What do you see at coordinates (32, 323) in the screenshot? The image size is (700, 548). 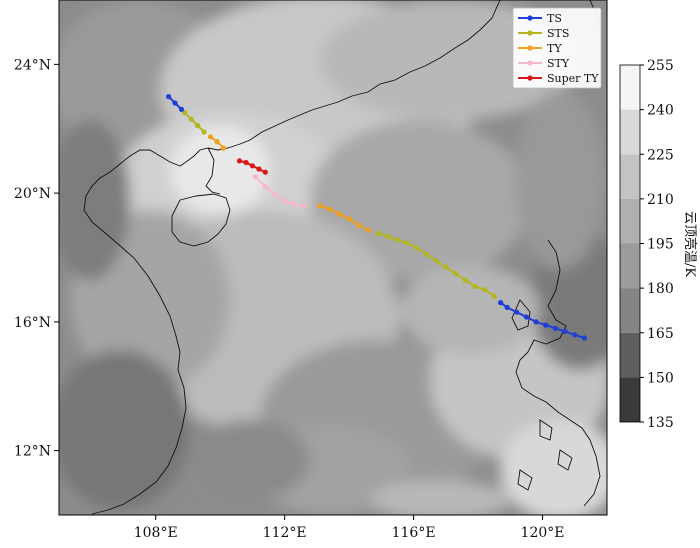 I see `lat-tick-label: 16°N` at bounding box center [32, 323].